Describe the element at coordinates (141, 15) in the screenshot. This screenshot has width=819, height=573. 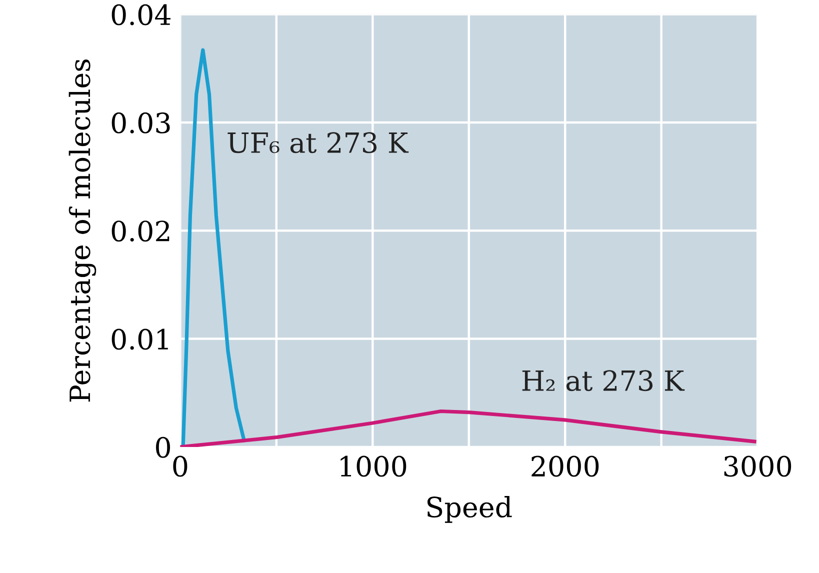
I see `y-tick-label: 0.04` at that location.